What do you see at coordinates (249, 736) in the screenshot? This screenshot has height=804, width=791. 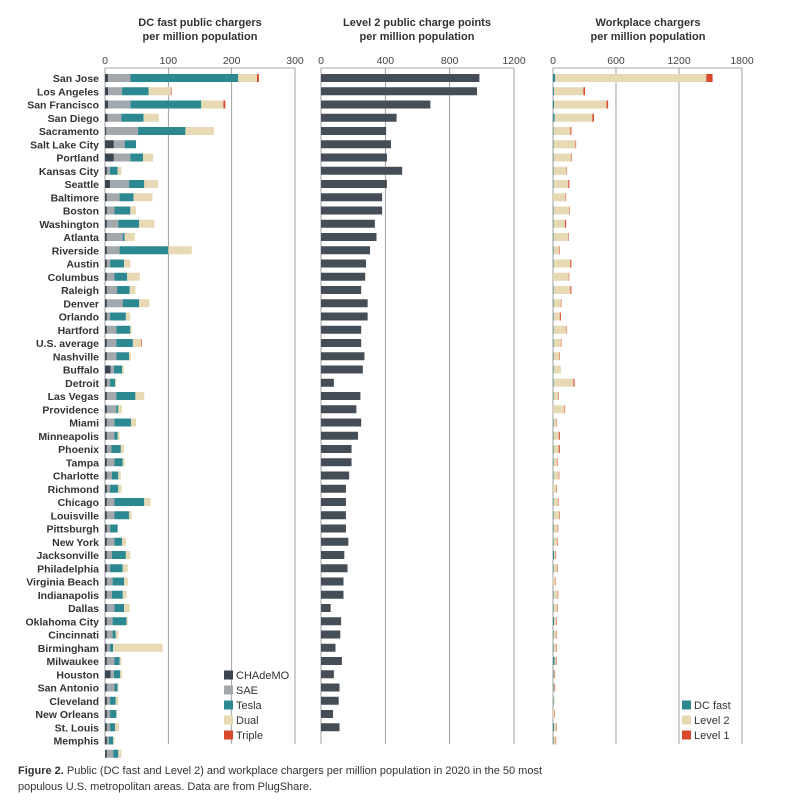 I see `legend-label: Triple` at bounding box center [249, 736].